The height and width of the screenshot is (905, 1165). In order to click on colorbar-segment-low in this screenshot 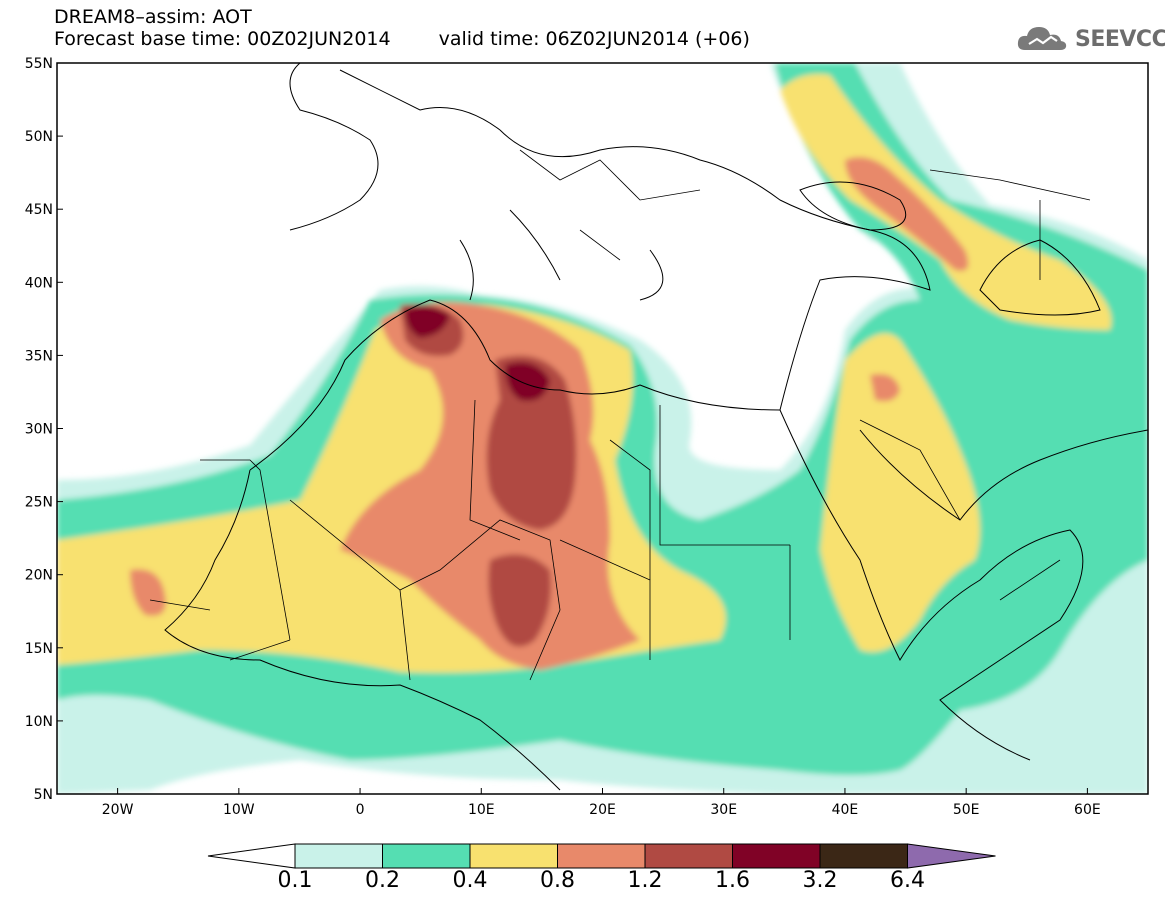, I will do `click(251, 856)`.